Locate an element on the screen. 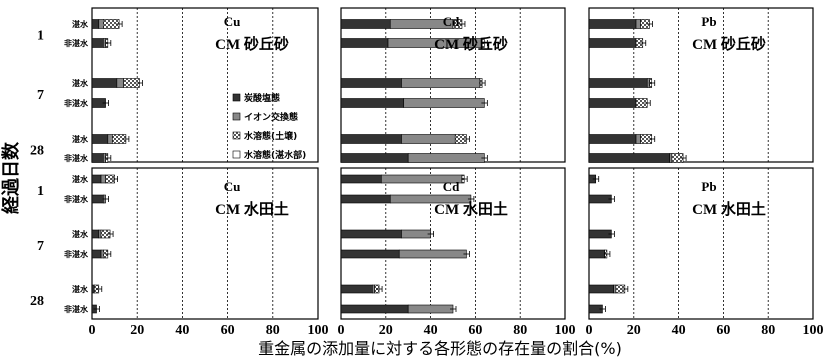 The image size is (835, 361). panel-cd-paddy: Cd CM 水田土 0 20 40 60 80 100 is located at coordinates (457, 252).